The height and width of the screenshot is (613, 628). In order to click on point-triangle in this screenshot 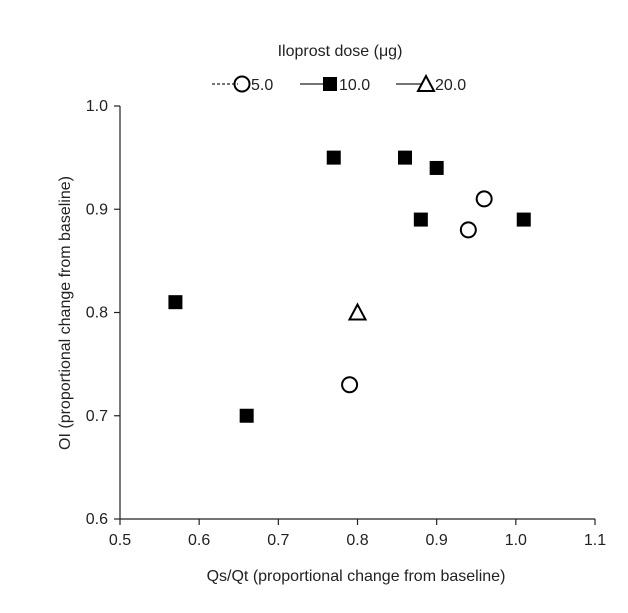, I will do `click(357, 311)`.